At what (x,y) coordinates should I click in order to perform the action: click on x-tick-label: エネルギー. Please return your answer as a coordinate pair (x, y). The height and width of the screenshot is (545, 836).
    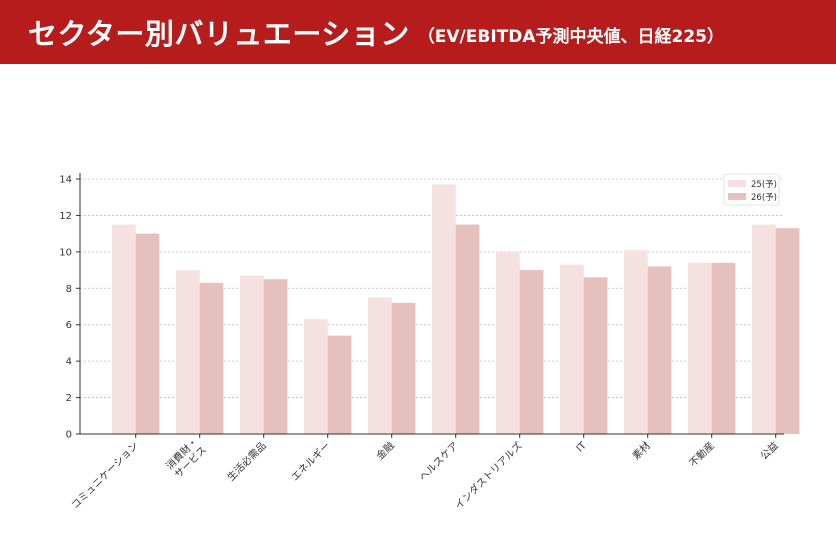
    Looking at the image, I should click on (311, 462).